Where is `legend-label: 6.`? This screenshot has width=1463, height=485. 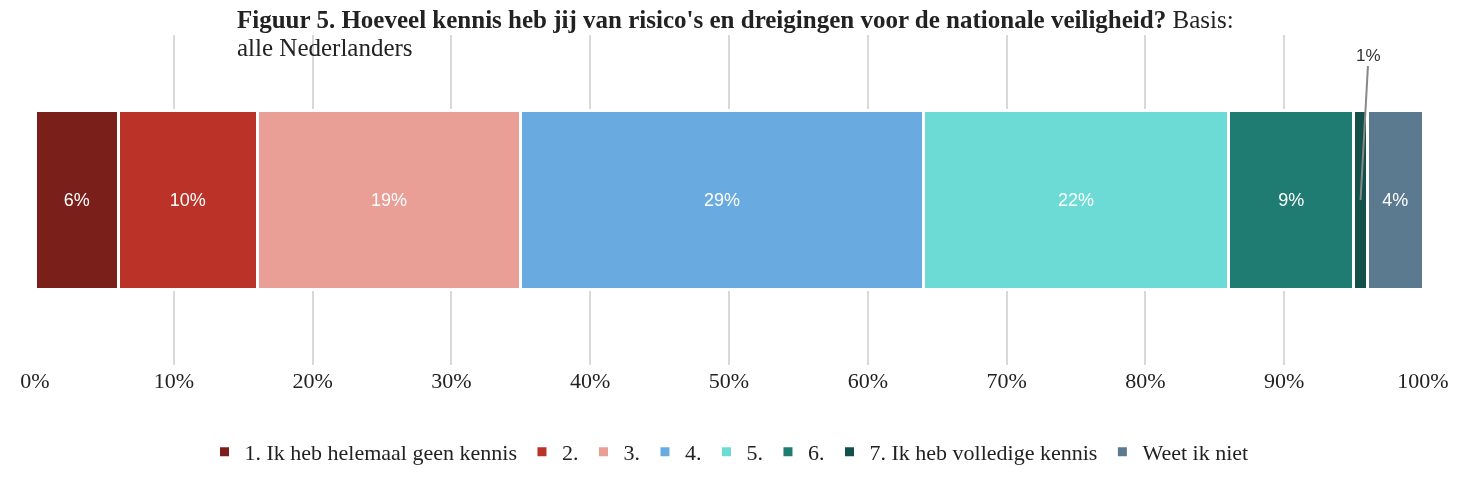 legend-label: 6. is located at coordinates (816, 453).